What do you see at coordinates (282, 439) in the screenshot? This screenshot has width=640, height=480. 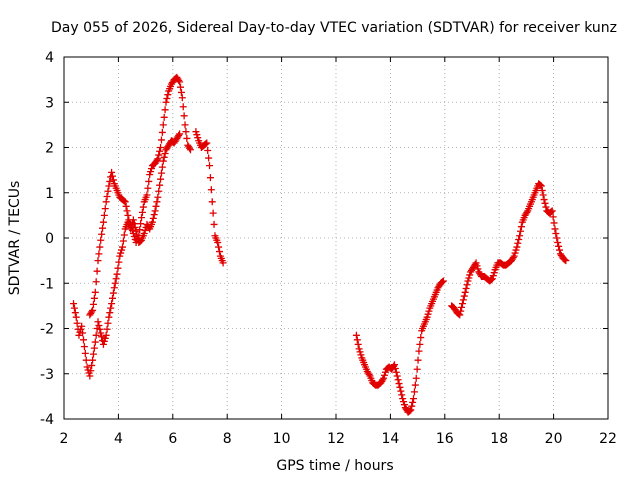 I see `x-tick-label: 10` at bounding box center [282, 439].